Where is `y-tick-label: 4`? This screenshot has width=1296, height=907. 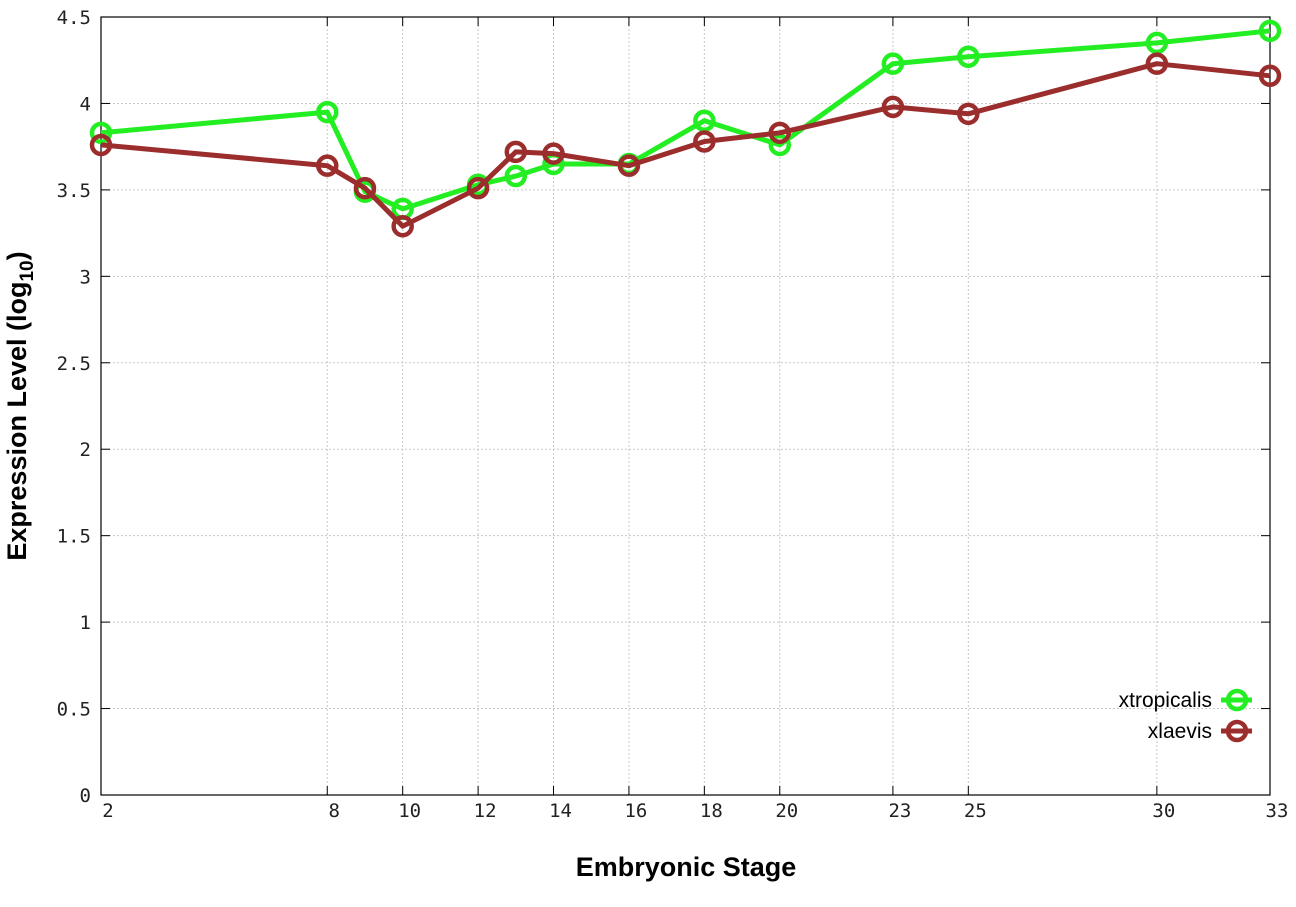
y-tick-label: 4 is located at coordinates (85, 104).